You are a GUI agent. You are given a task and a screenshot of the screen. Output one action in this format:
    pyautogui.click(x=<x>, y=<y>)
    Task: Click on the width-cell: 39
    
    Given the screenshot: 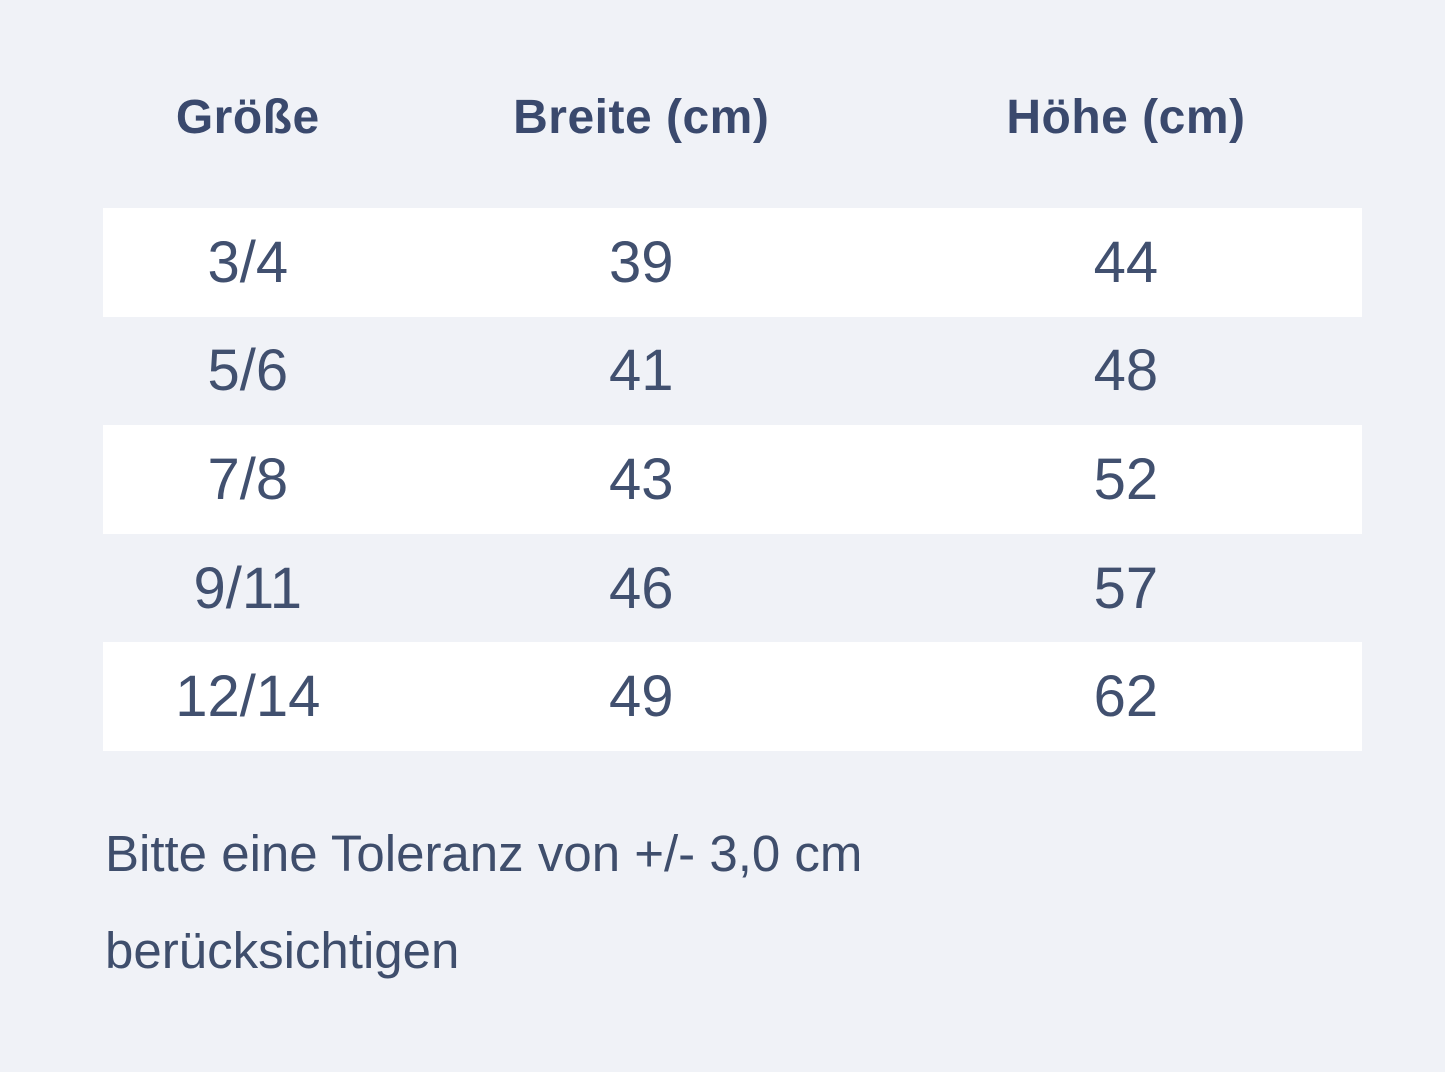 What is the action you would take?
    pyautogui.click(x=641, y=262)
    